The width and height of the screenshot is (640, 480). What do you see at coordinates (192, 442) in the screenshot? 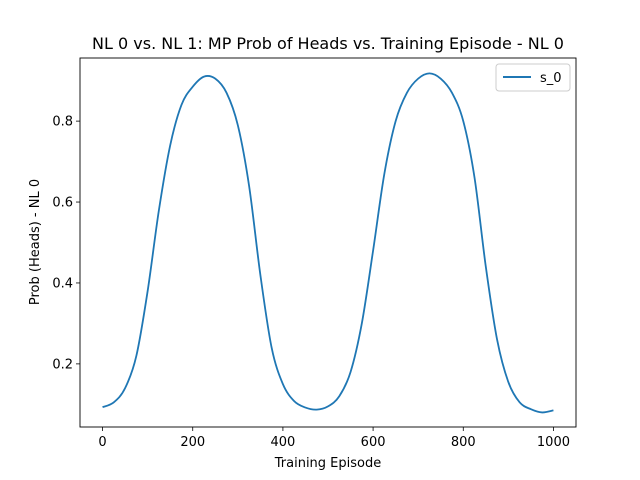
I see `x-tick-label: 200` at bounding box center [192, 442].